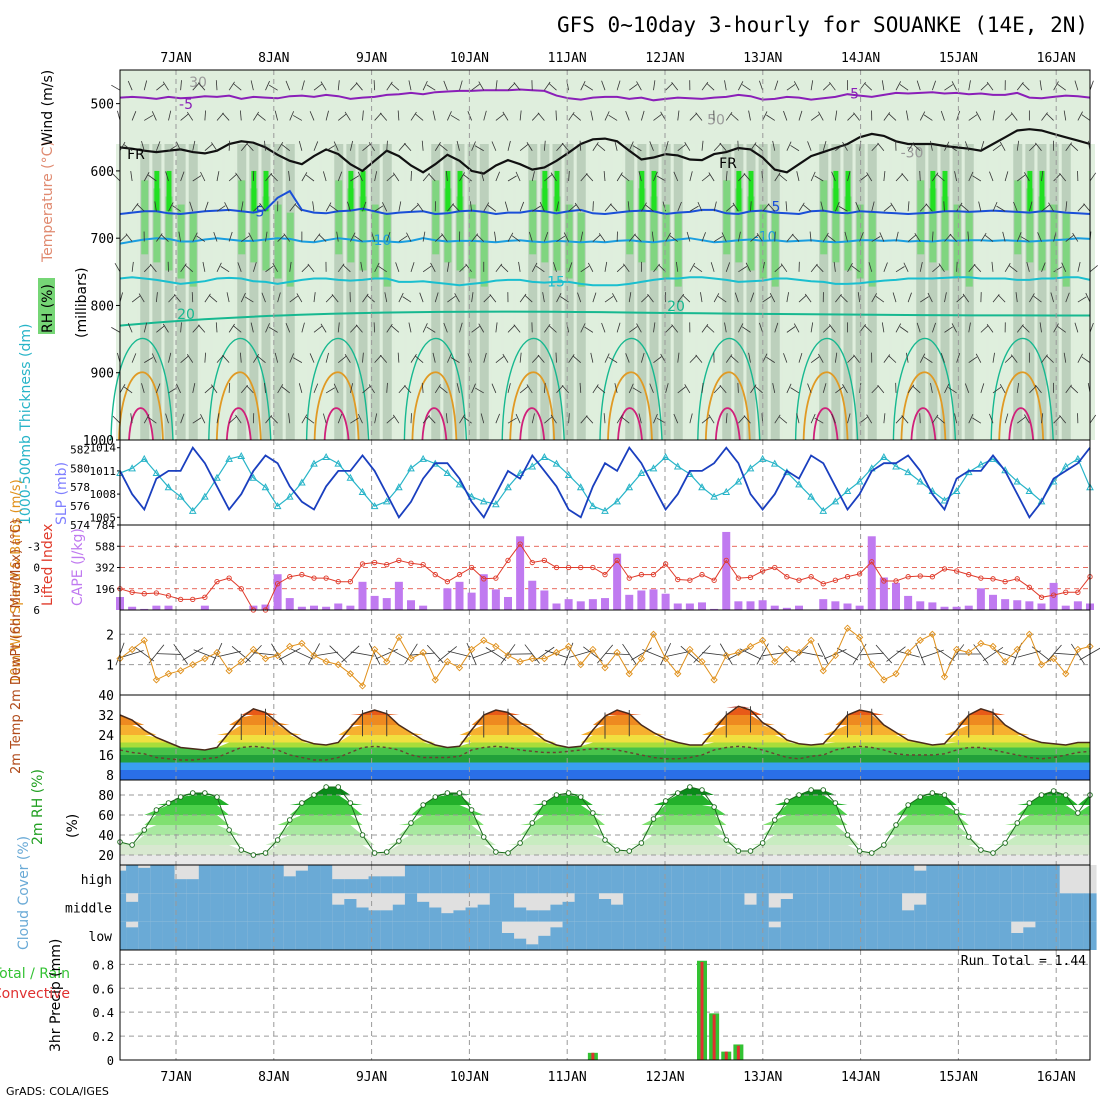 The width and height of the screenshot is (1100, 1100). Describe the element at coordinates (24, 893) in the screenshot. I see `cloud-ylabel: Cloud Cover (%)` at that location.